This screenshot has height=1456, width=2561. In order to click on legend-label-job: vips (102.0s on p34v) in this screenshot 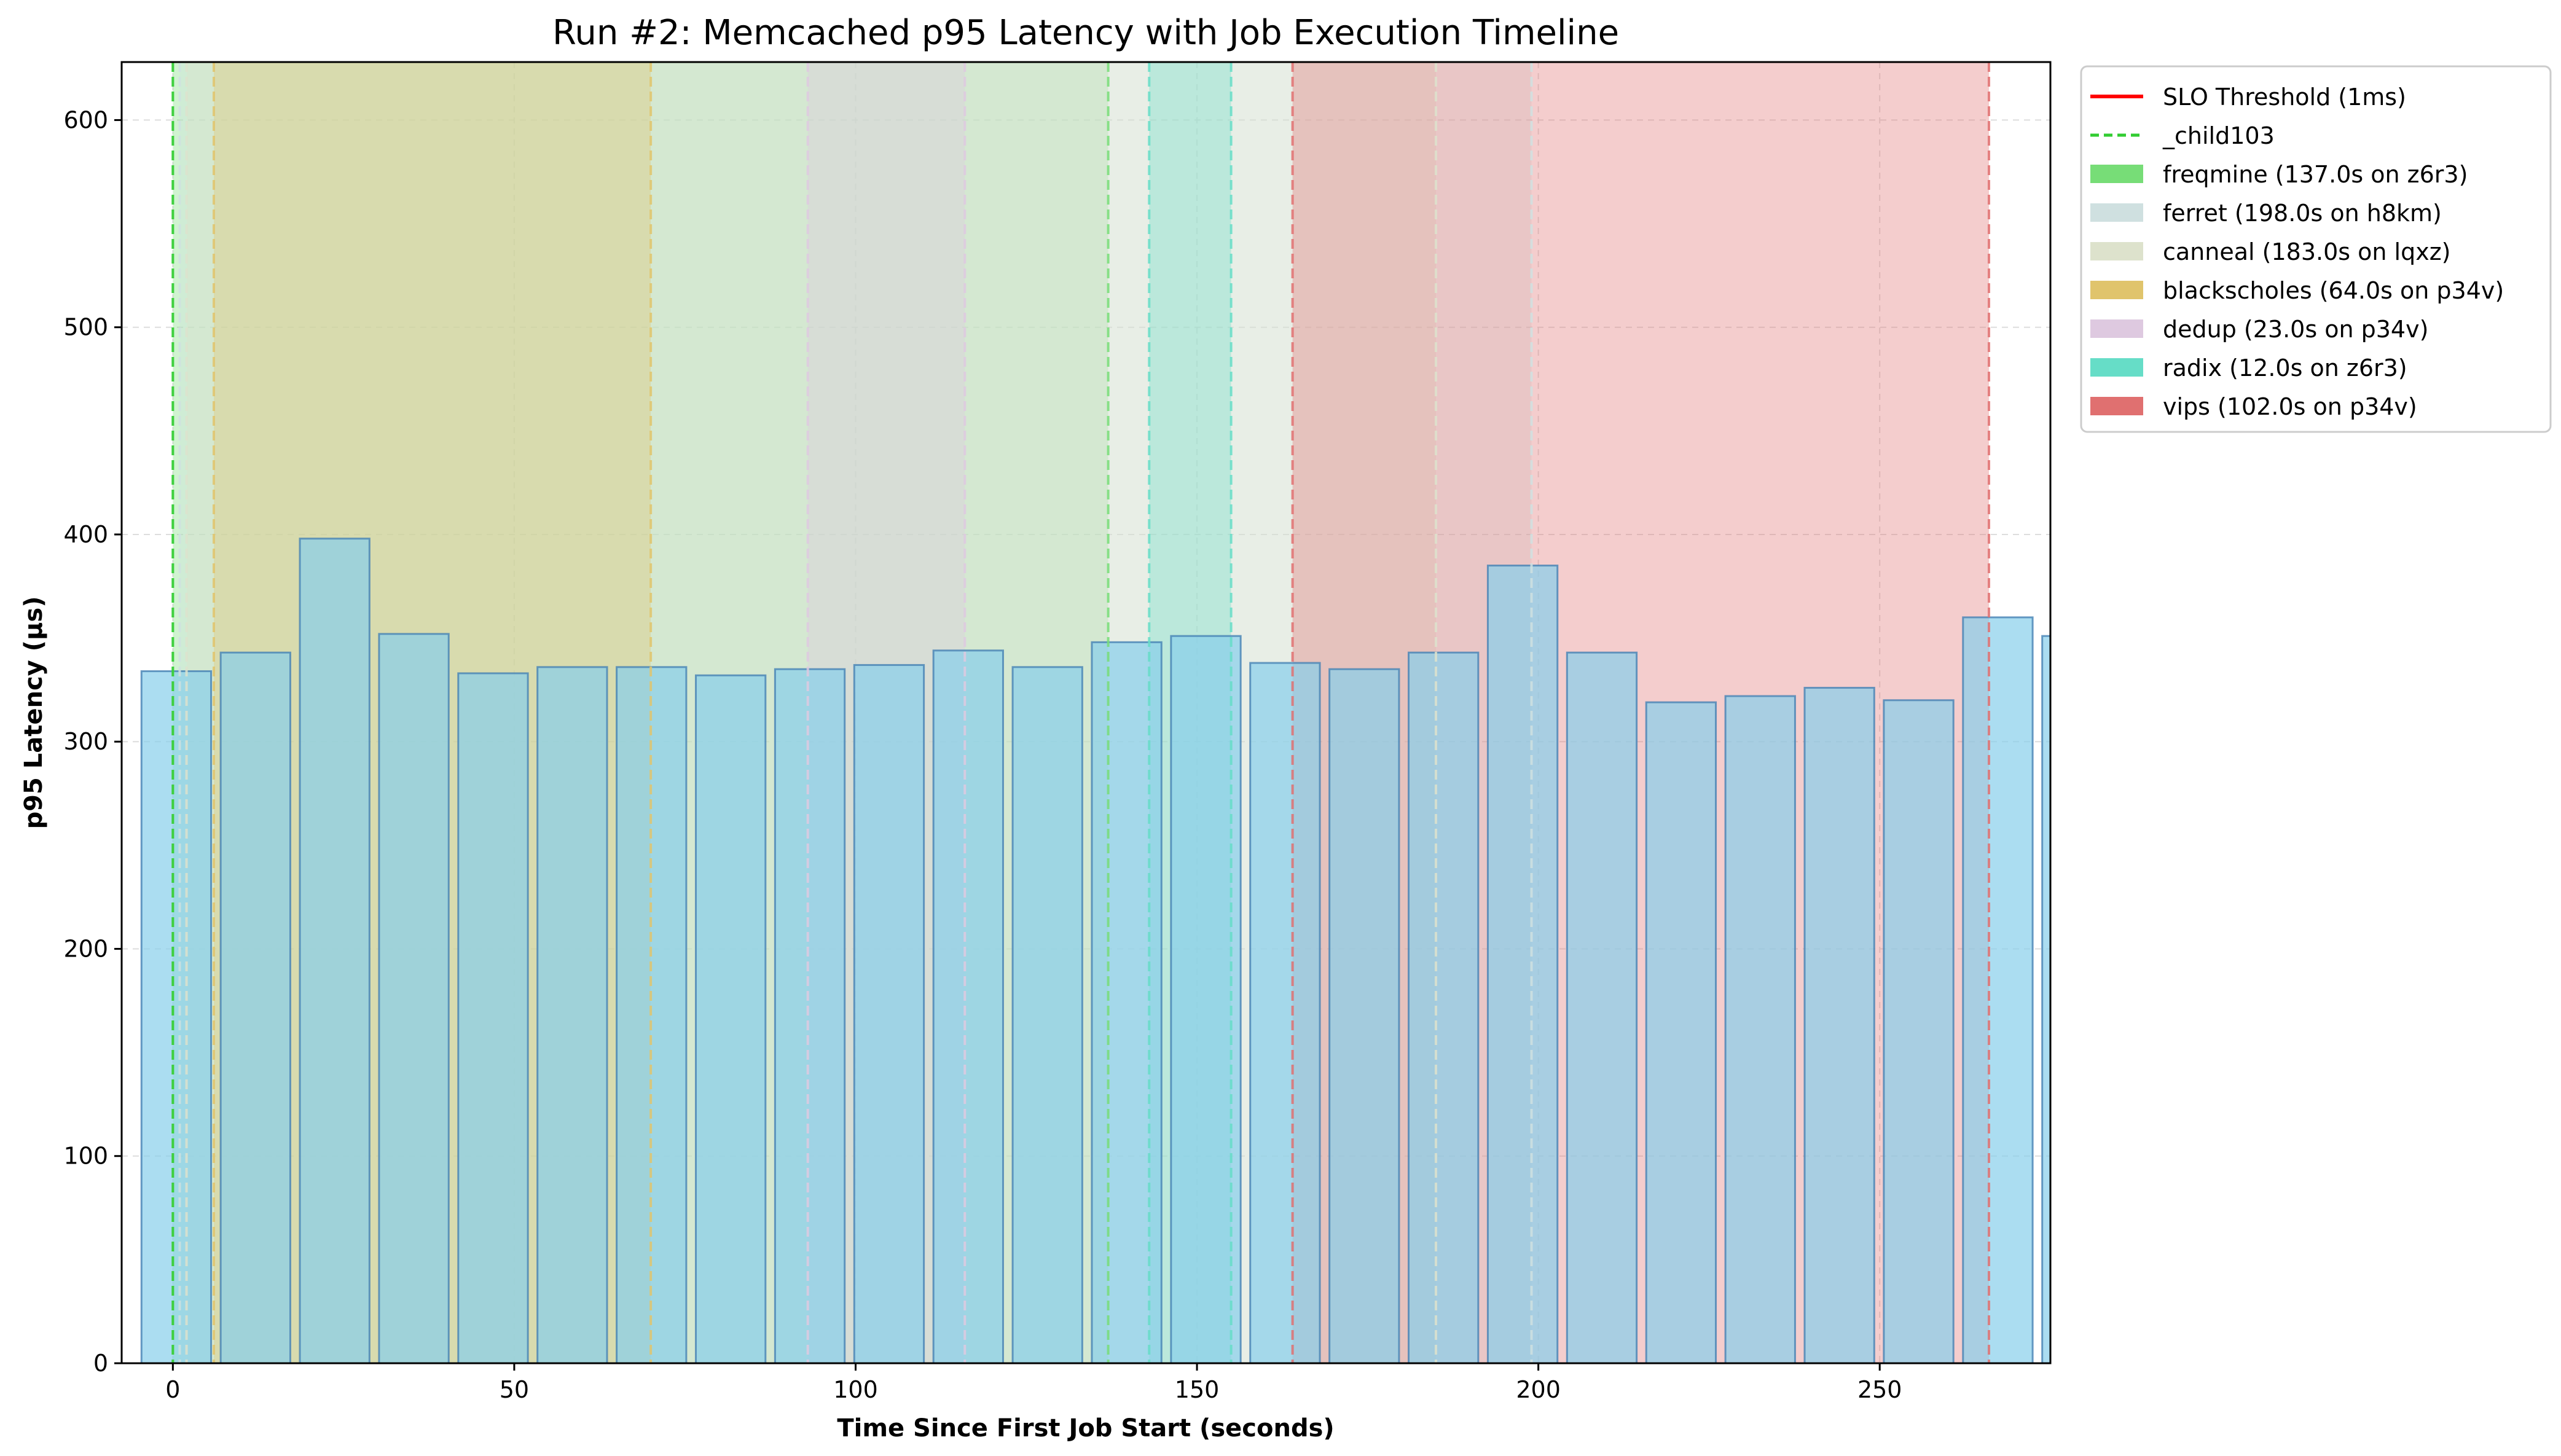, I will do `click(2290, 406)`.